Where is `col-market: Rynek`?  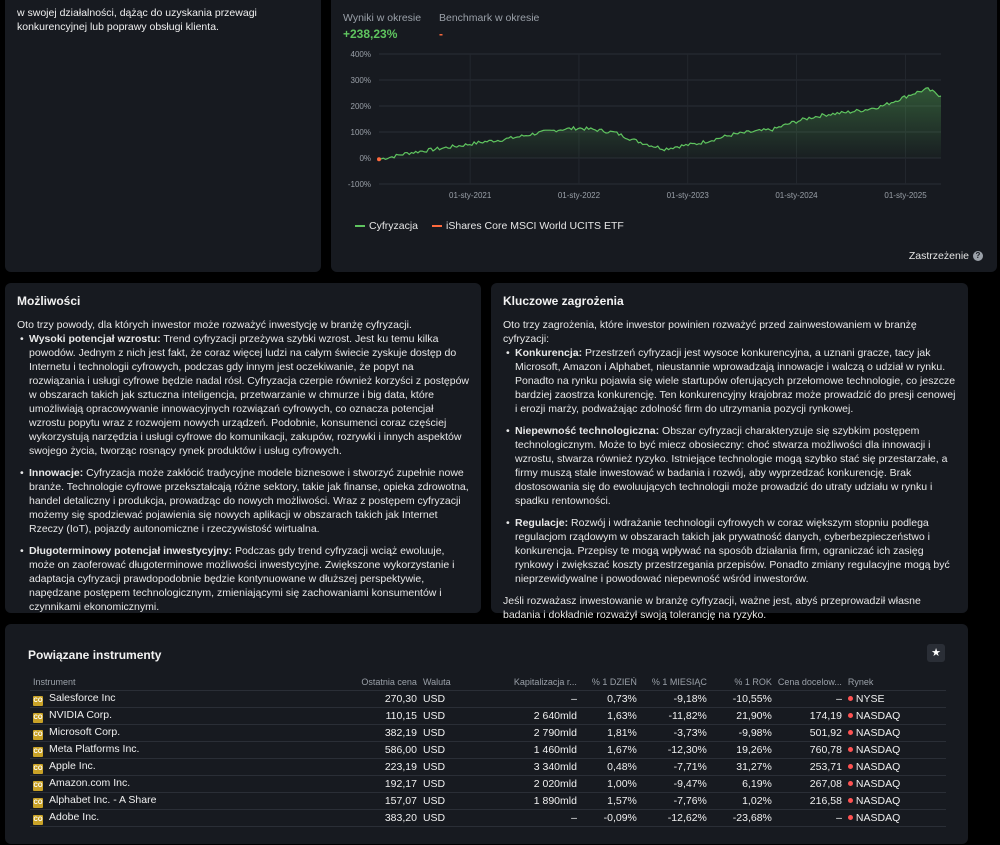
col-market: Rynek is located at coordinates (895, 682).